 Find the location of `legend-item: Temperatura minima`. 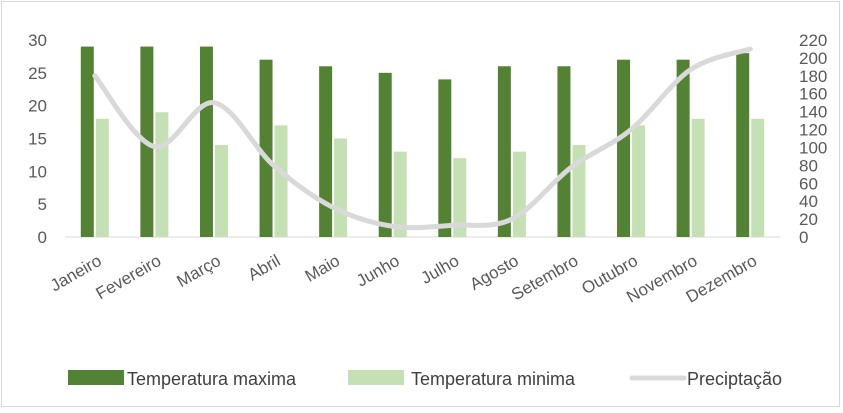

legend-item: Temperatura minima is located at coordinates (462, 379).